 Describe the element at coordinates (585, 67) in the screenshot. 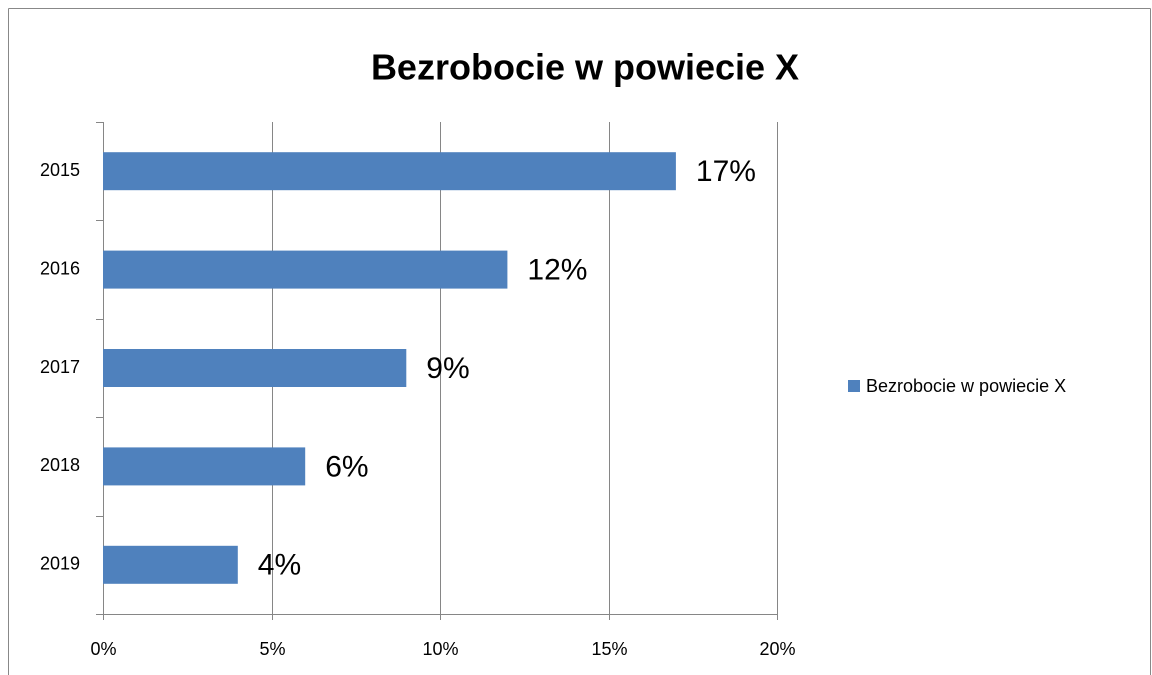

I see `chart-title: Bezrobocie w powiecie X` at that location.